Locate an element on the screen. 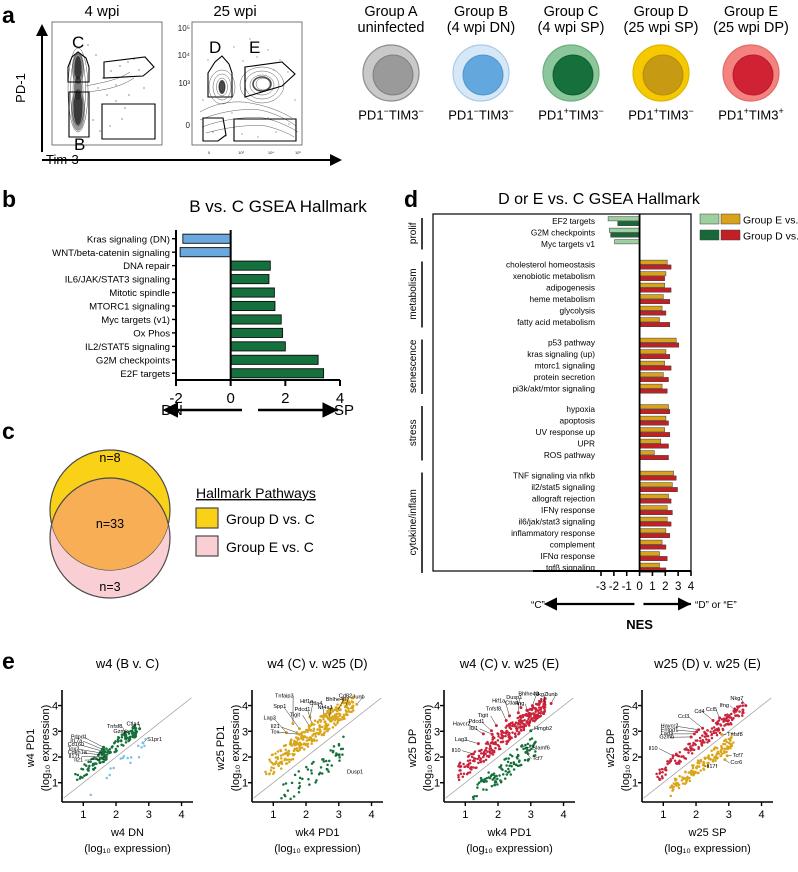 The image size is (798, 872). y-tick-label: 4 is located at coordinates (437, 707).